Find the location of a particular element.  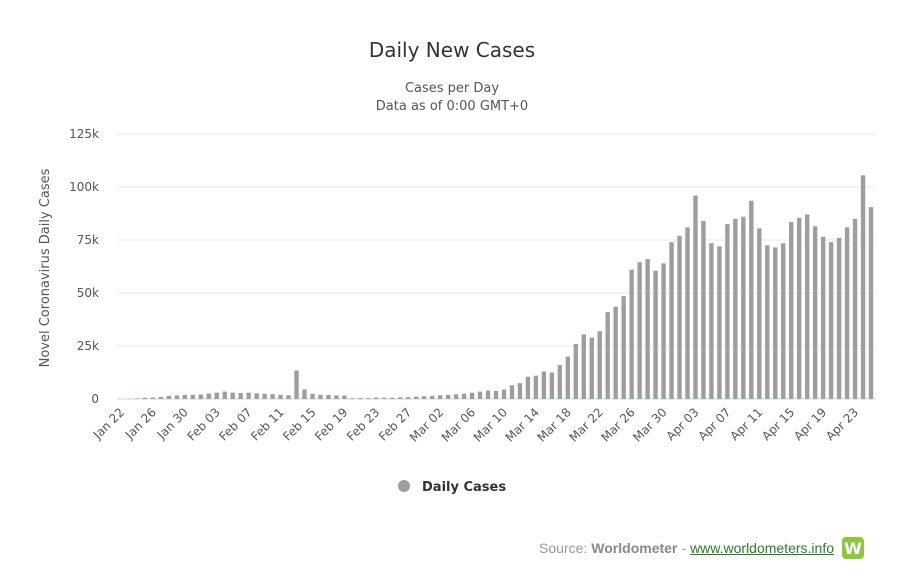

chart-title: Daily New Cases is located at coordinates (452, 50).